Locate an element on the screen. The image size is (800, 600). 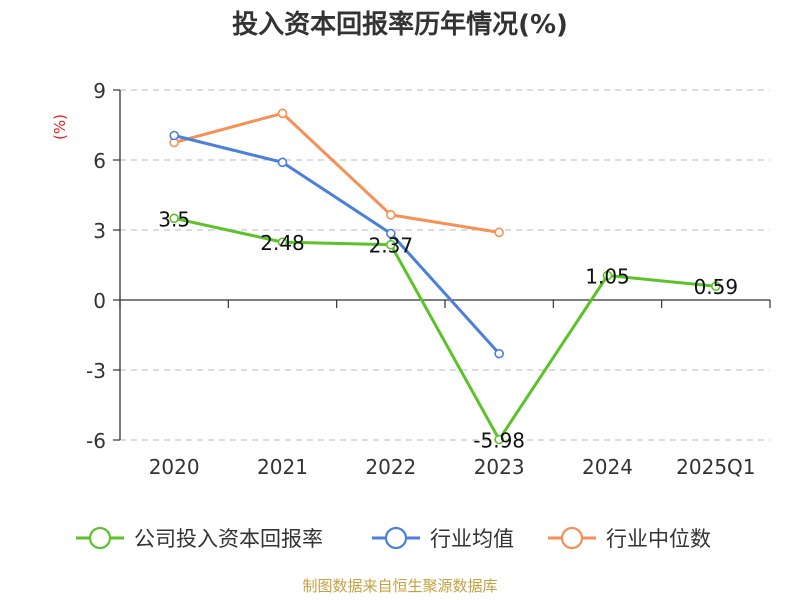
y-tick-label: 9 is located at coordinates (99, 91).